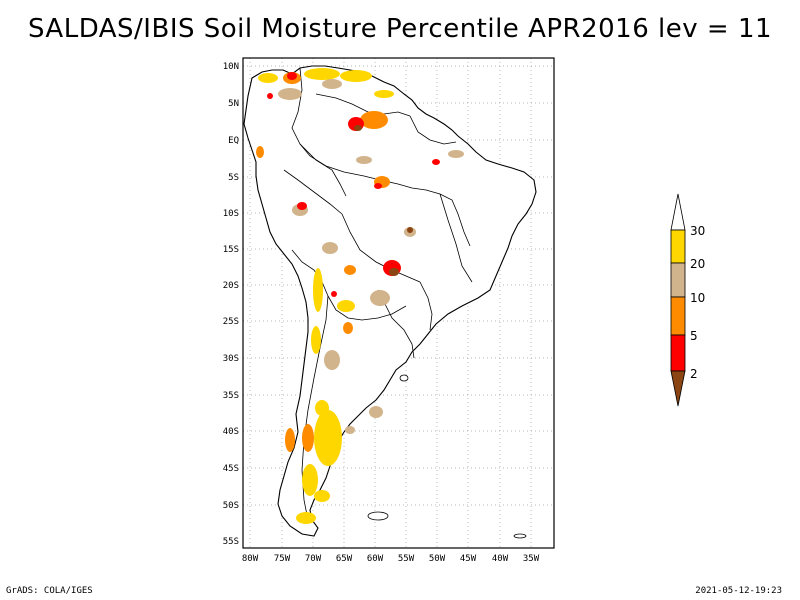  What do you see at coordinates (531, 559) in the screenshot?
I see `lon-label: 35W` at bounding box center [531, 559].